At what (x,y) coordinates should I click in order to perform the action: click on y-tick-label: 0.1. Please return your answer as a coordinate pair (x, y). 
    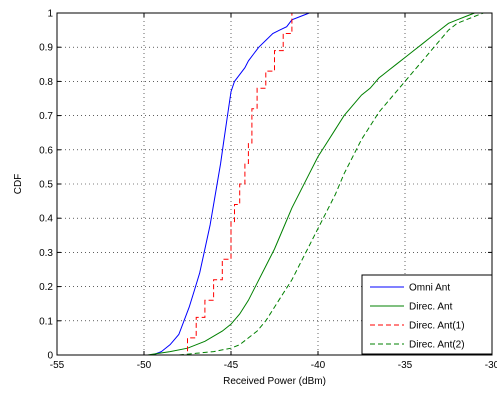
    Looking at the image, I should click on (46, 321).